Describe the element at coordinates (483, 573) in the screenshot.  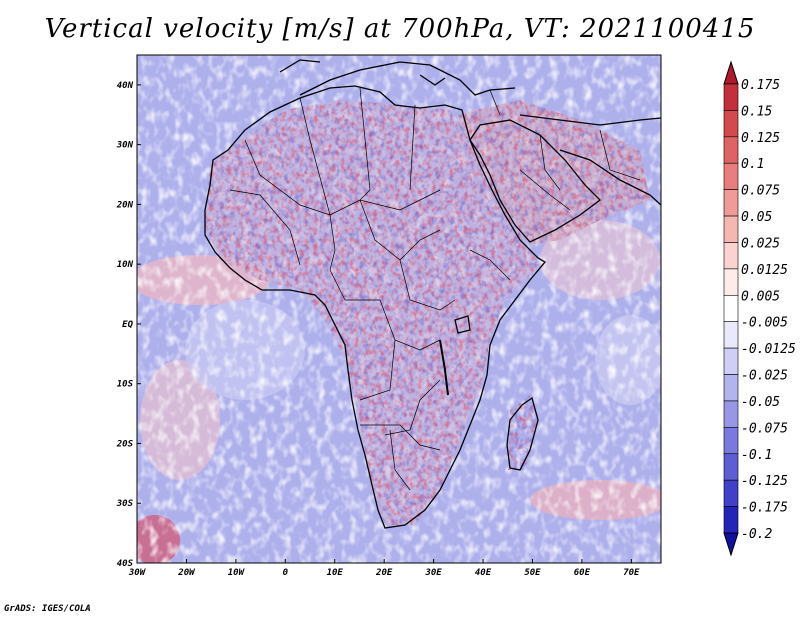
I see `x-tick-label: 40E` at that location.